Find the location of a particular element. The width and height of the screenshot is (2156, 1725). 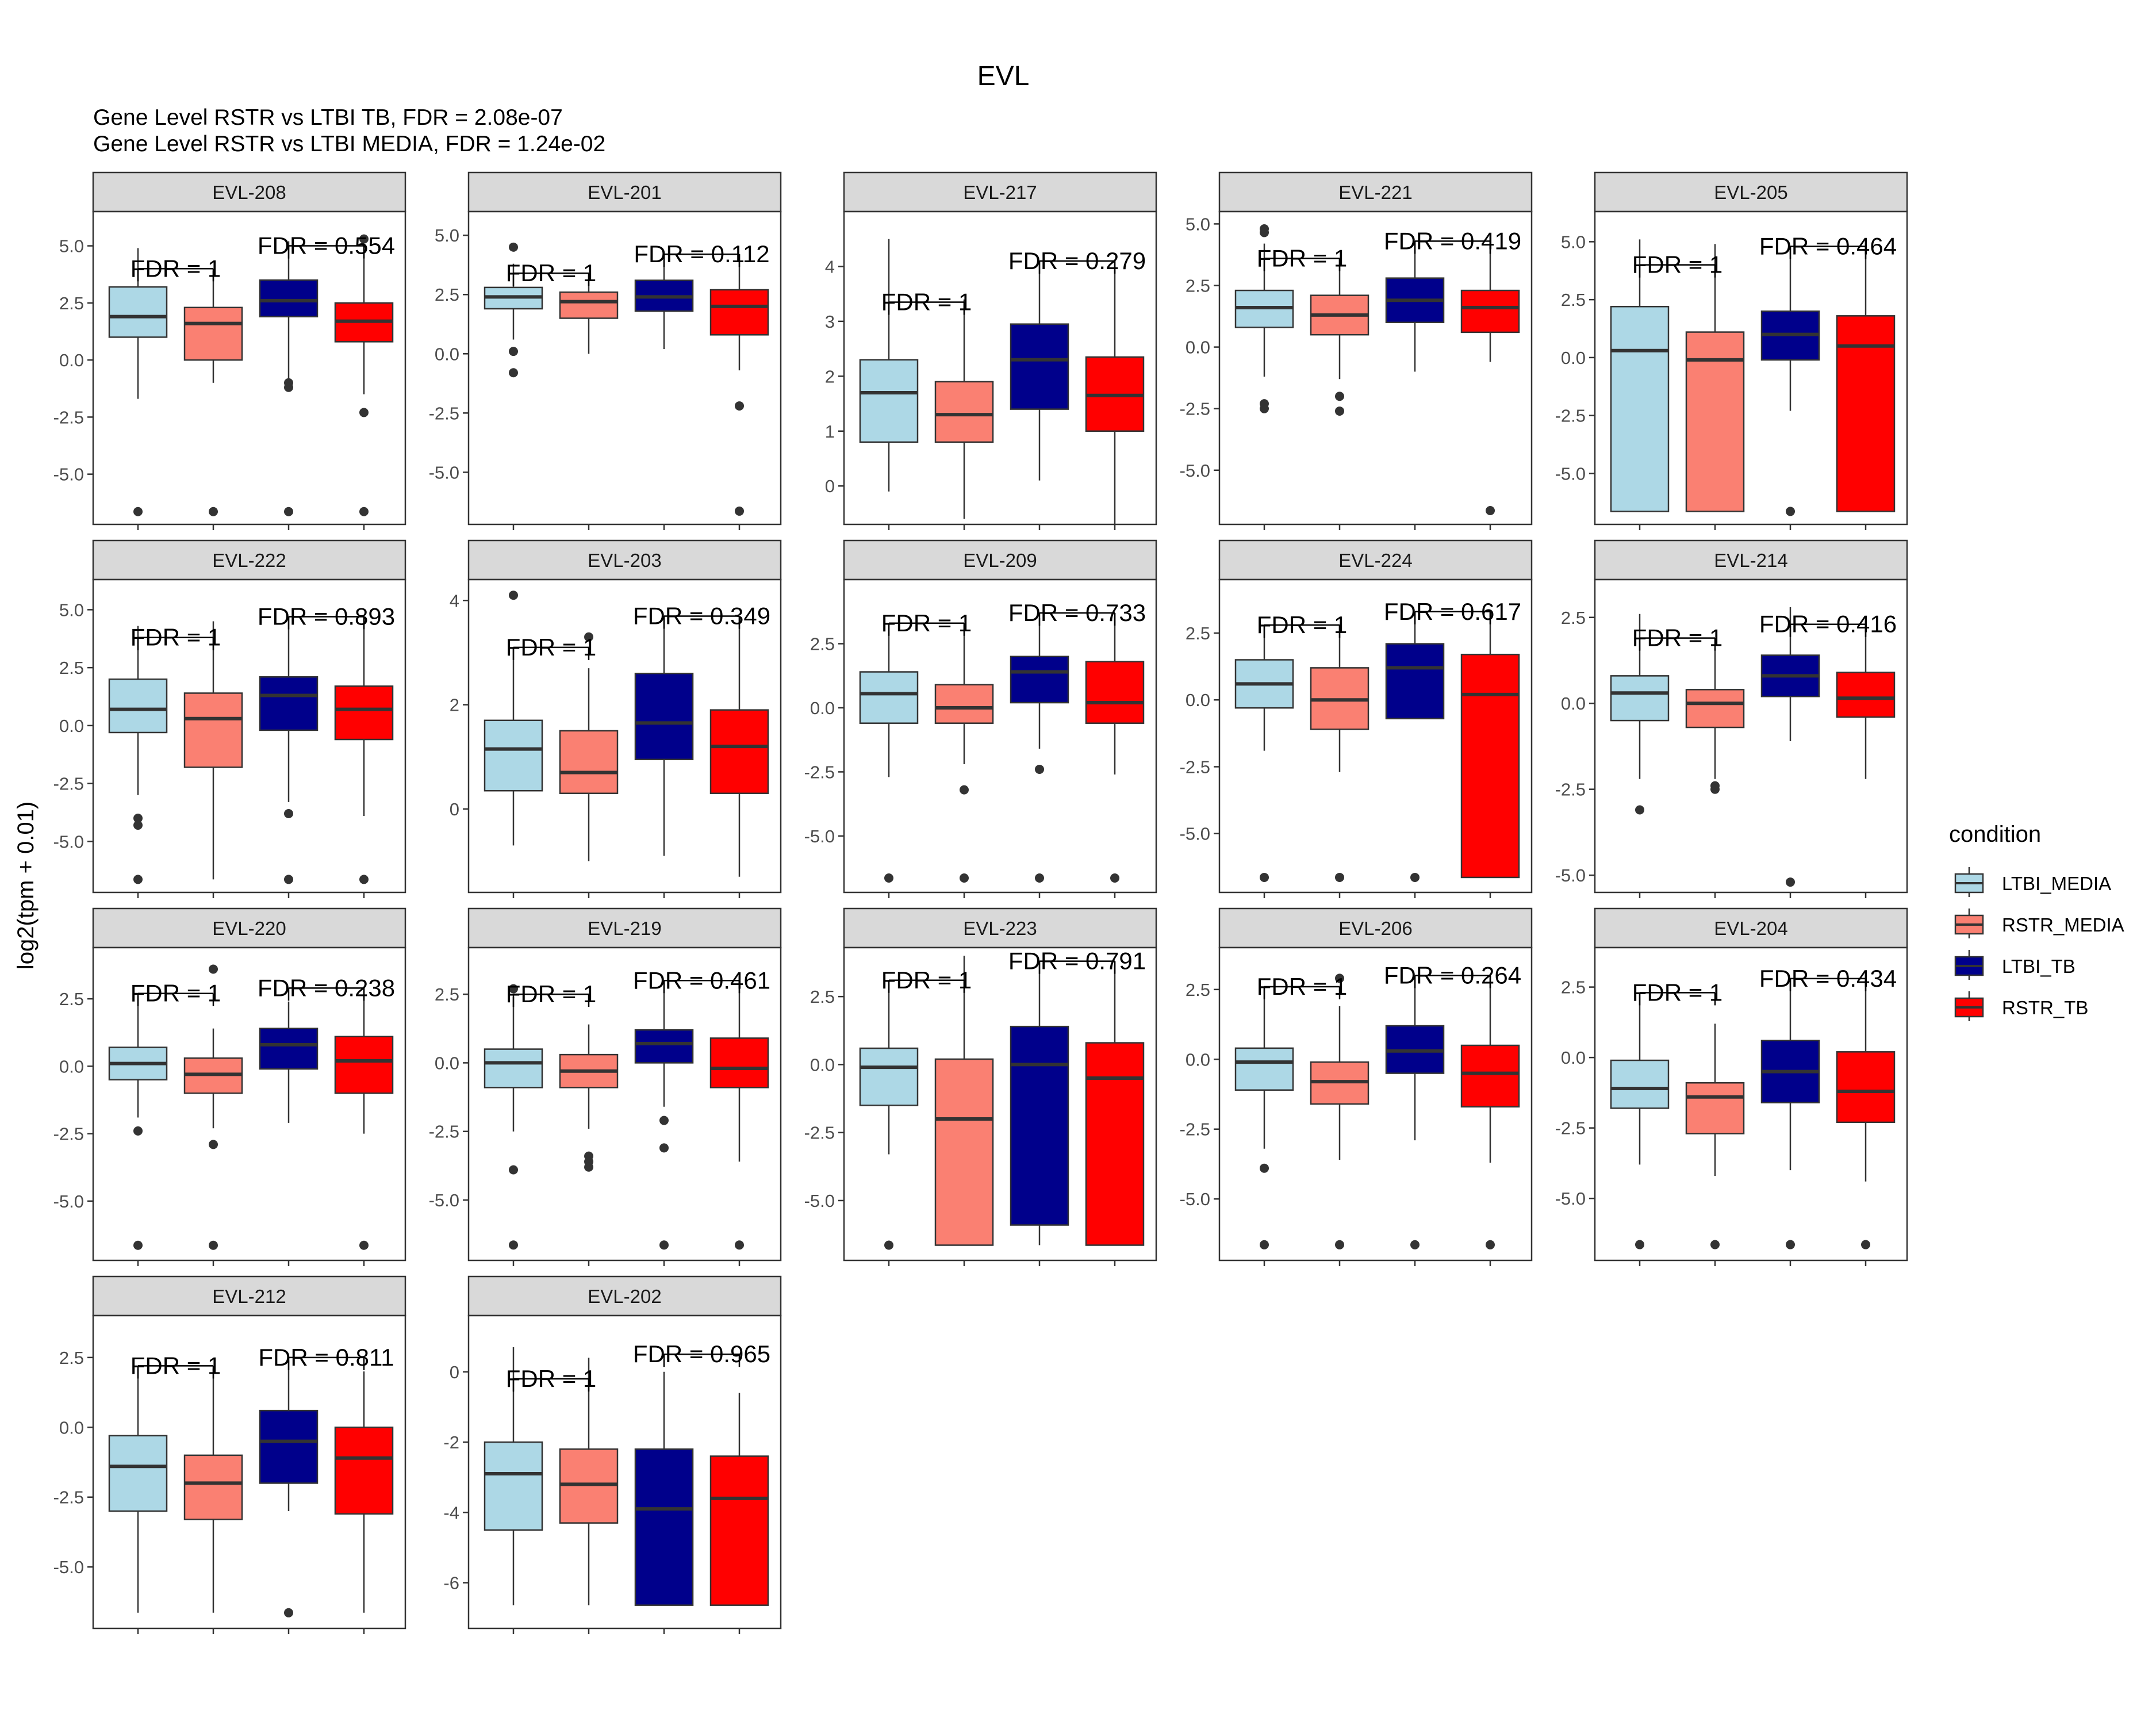

legend-label: RSTR_TB is located at coordinates (2045, 1007).